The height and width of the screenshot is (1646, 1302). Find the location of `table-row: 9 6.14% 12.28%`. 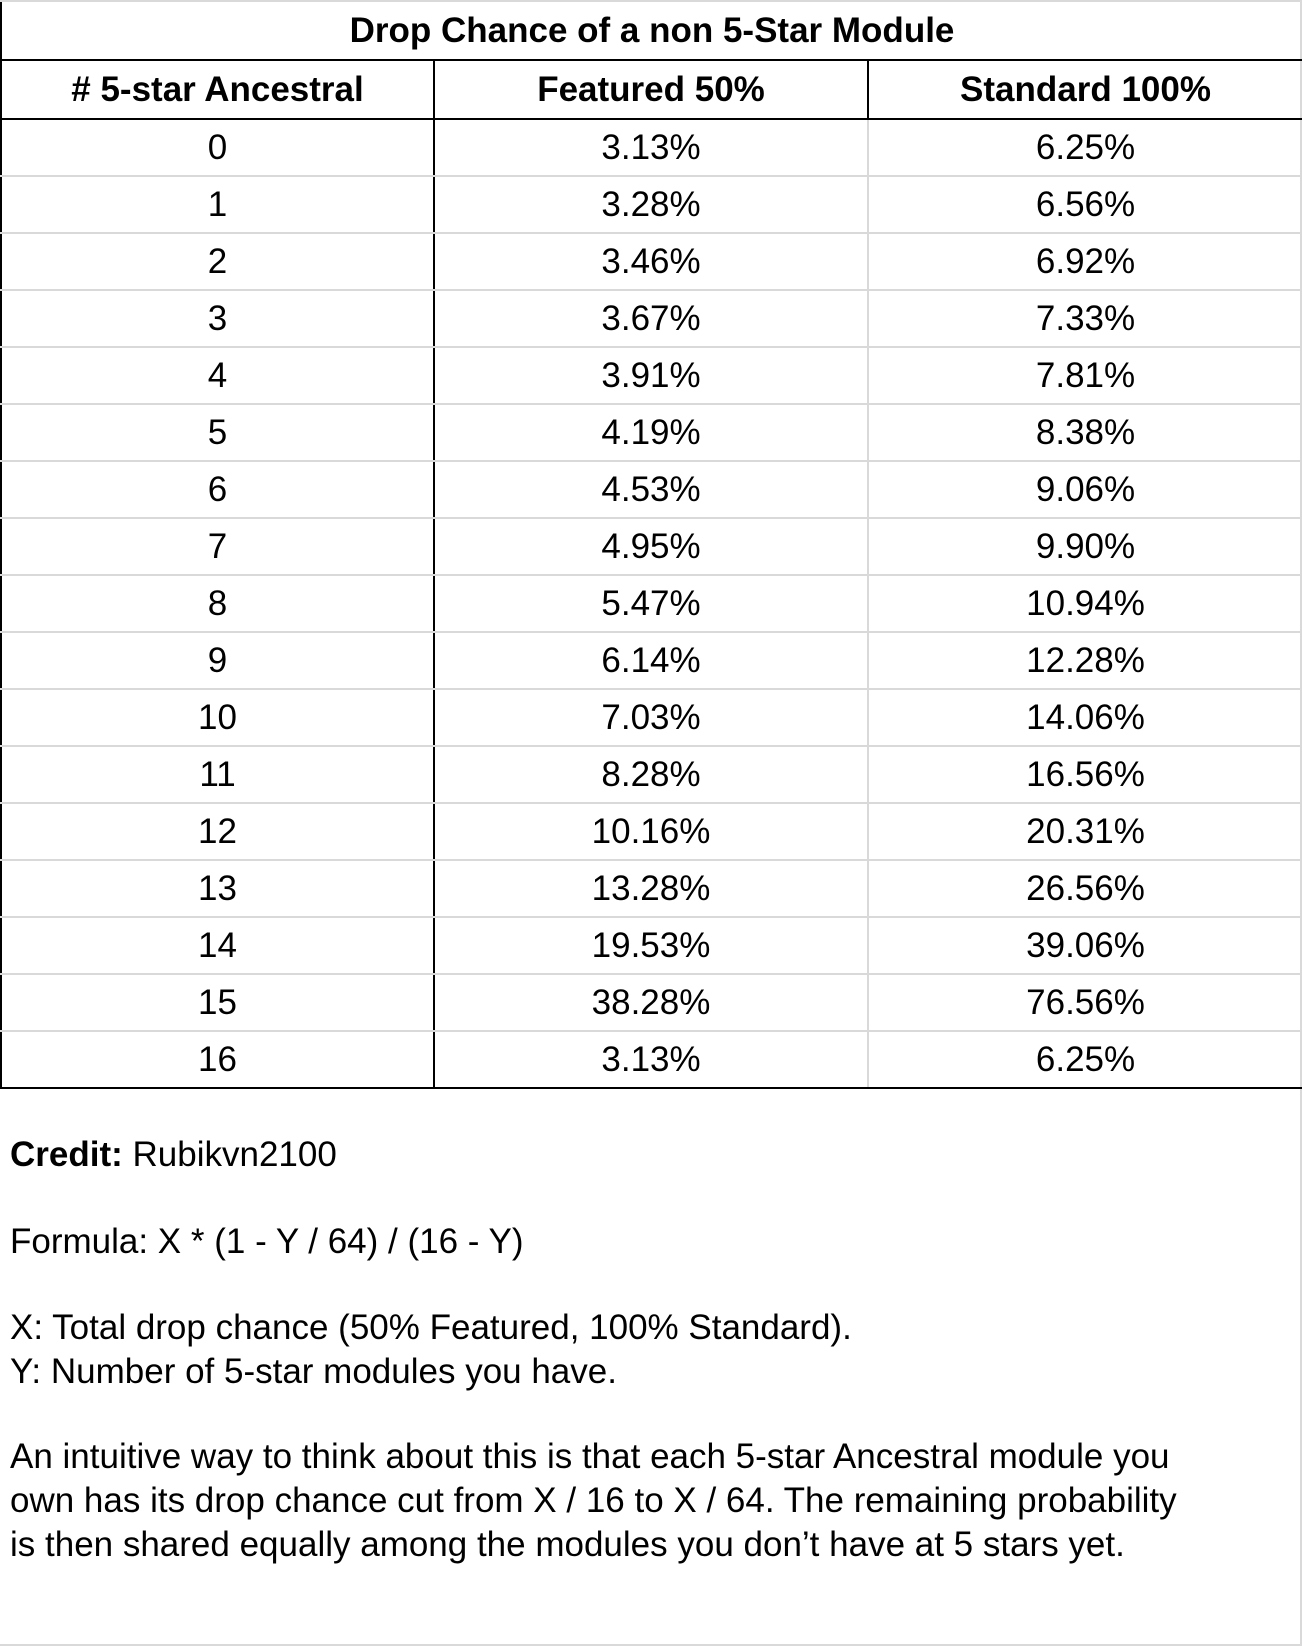

table-row: 9 6.14% 12.28% is located at coordinates (651, 661).